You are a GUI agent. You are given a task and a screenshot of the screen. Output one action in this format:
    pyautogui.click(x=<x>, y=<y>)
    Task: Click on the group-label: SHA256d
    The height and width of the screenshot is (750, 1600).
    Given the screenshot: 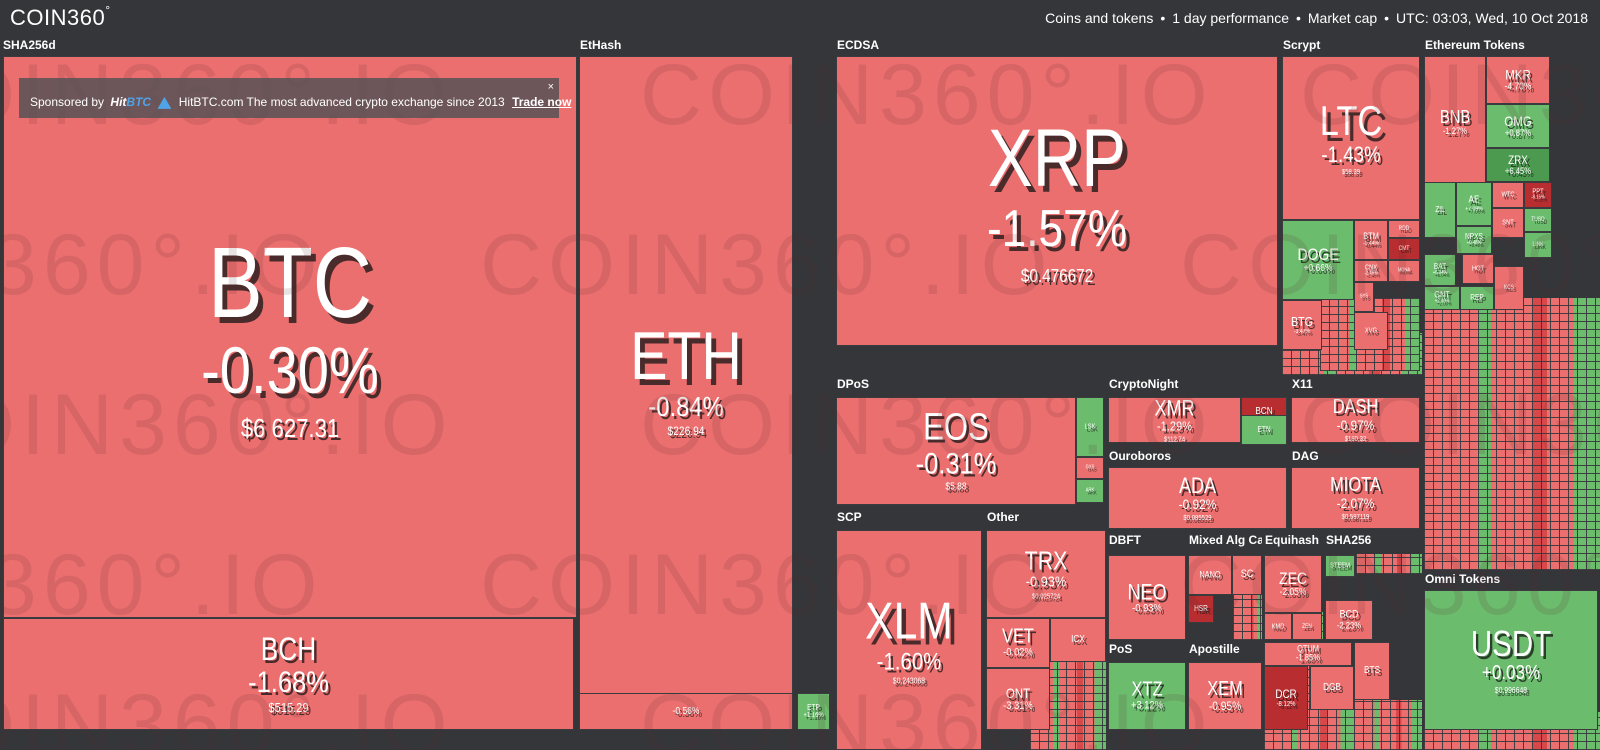 What is the action you would take?
    pyautogui.click(x=29, y=45)
    